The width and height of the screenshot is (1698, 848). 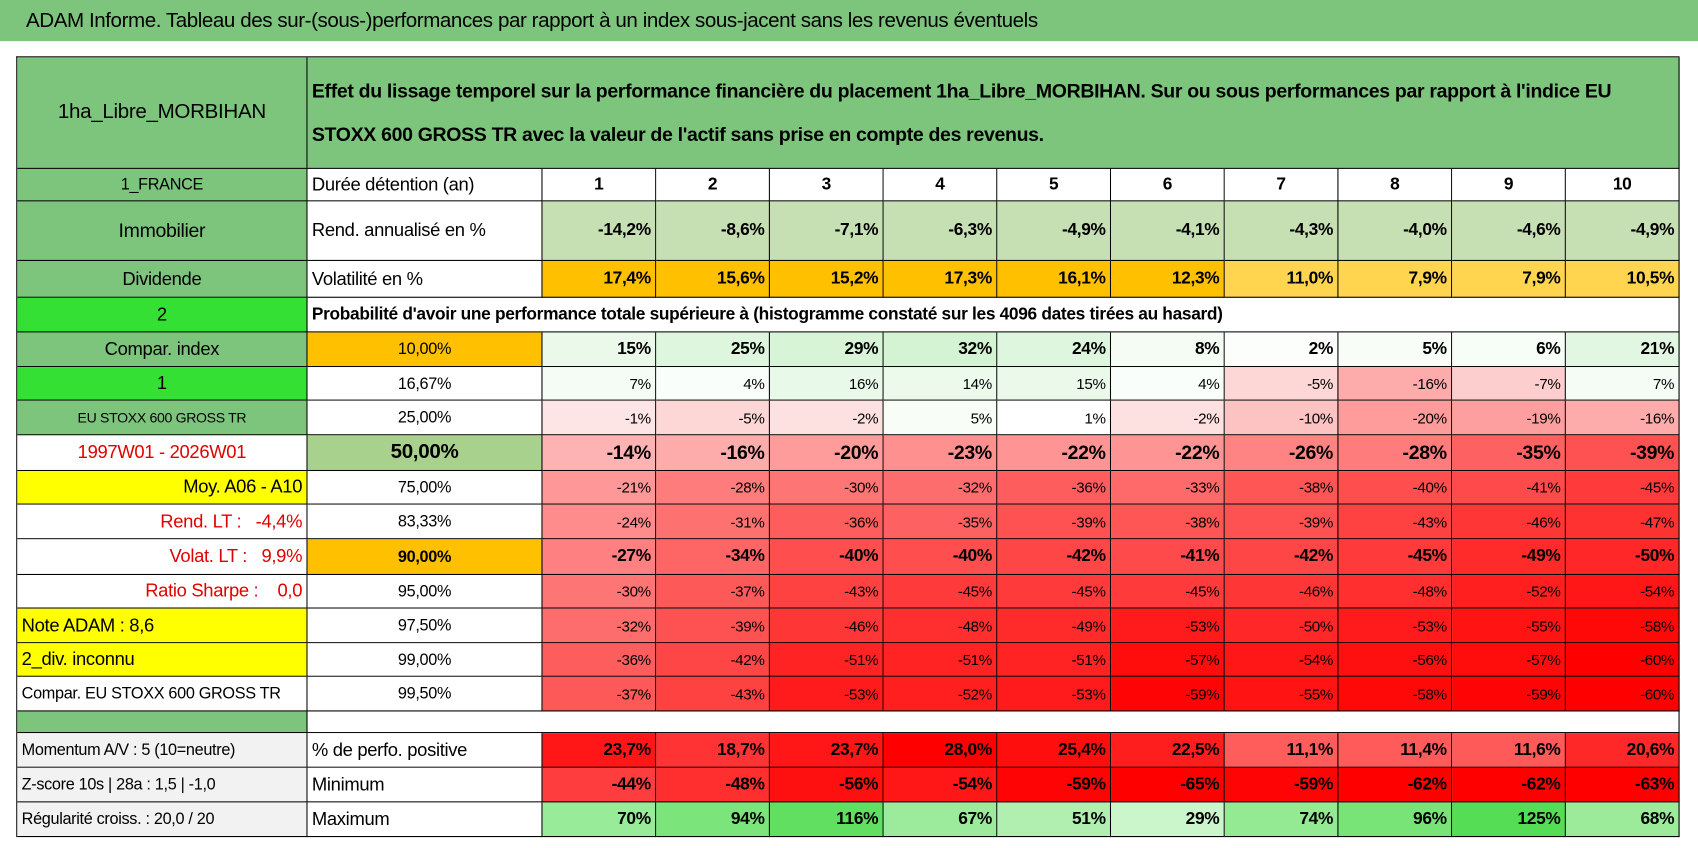 I want to click on value-cell: 15,2%, so click(x=826, y=279).